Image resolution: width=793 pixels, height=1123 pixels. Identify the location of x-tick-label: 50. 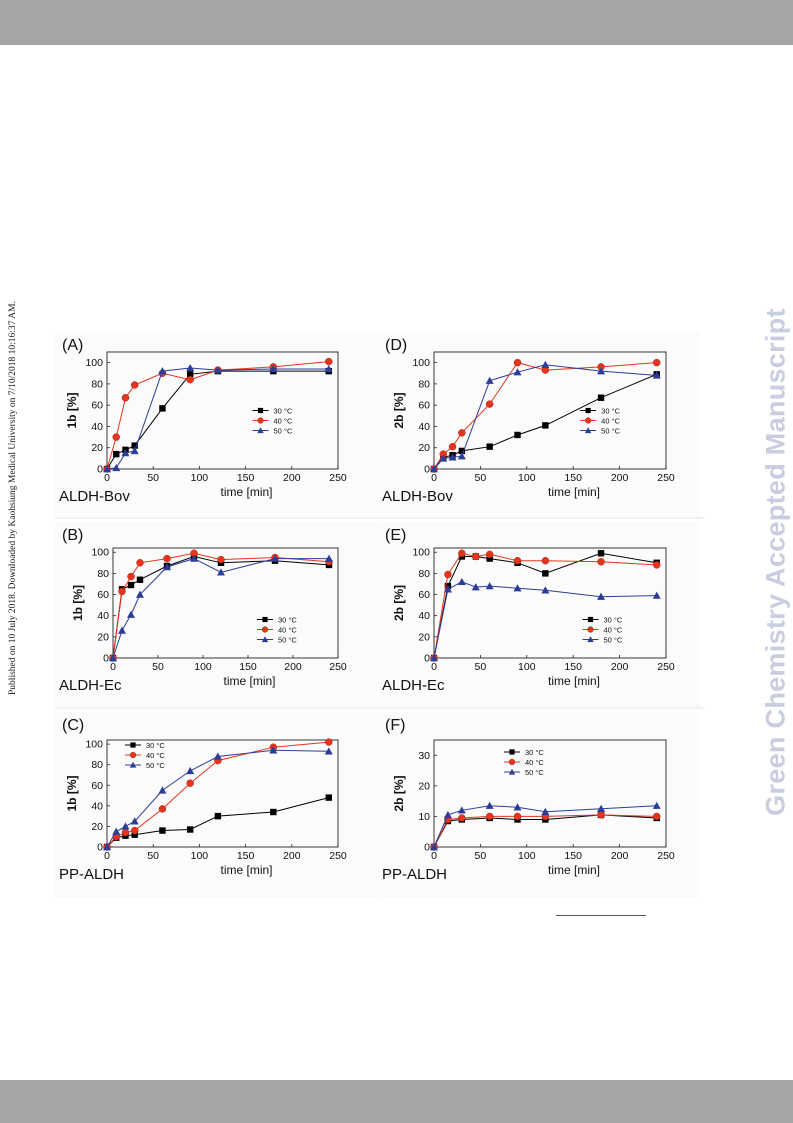
(481, 478).